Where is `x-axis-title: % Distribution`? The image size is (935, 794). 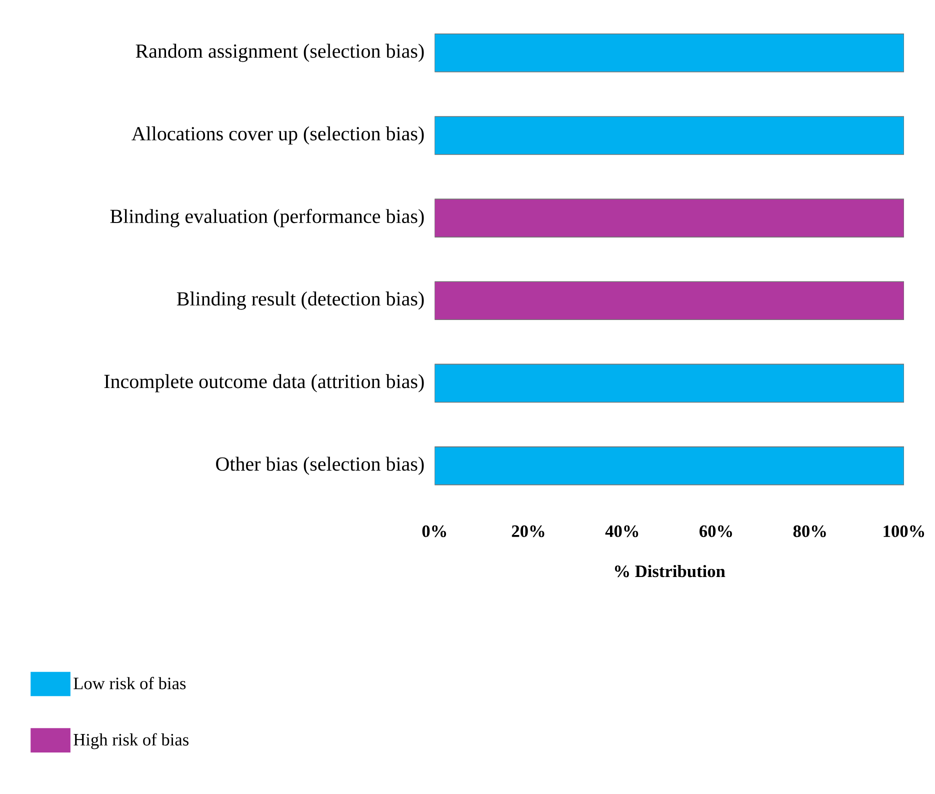
x-axis-title: % Distribution is located at coordinates (670, 571).